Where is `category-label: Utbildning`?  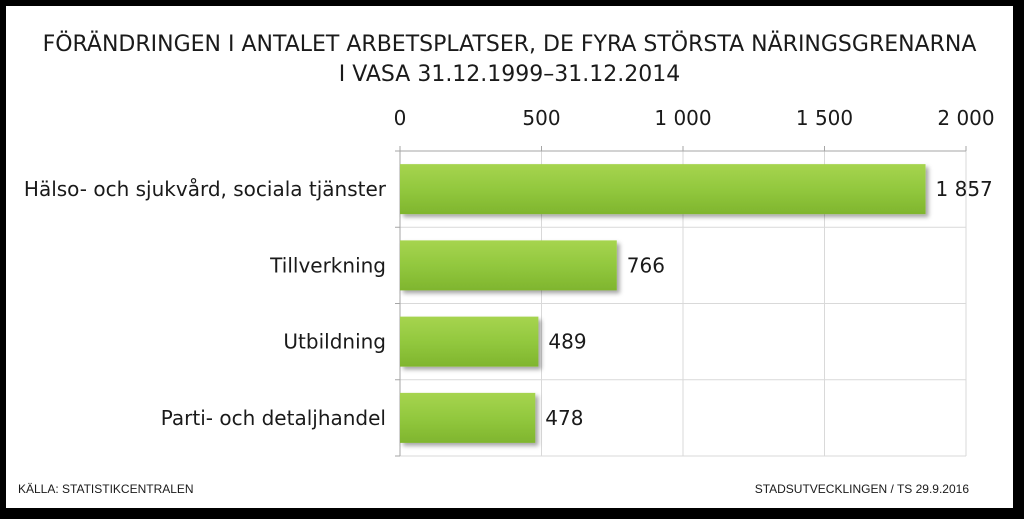
category-label: Utbildning is located at coordinates (334, 342).